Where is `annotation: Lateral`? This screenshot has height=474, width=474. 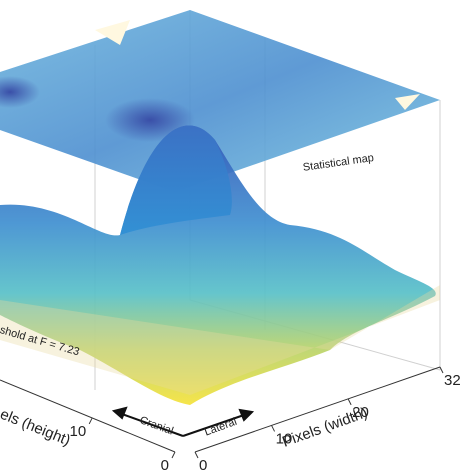
annotation: Lateral is located at coordinates (221, 427).